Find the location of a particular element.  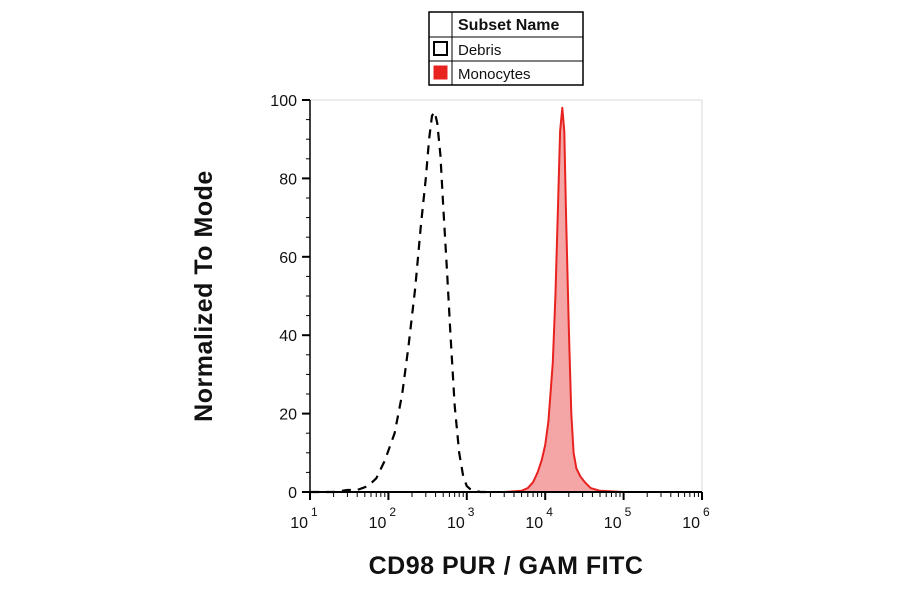

legend-frame is located at coordinates (506, 48).